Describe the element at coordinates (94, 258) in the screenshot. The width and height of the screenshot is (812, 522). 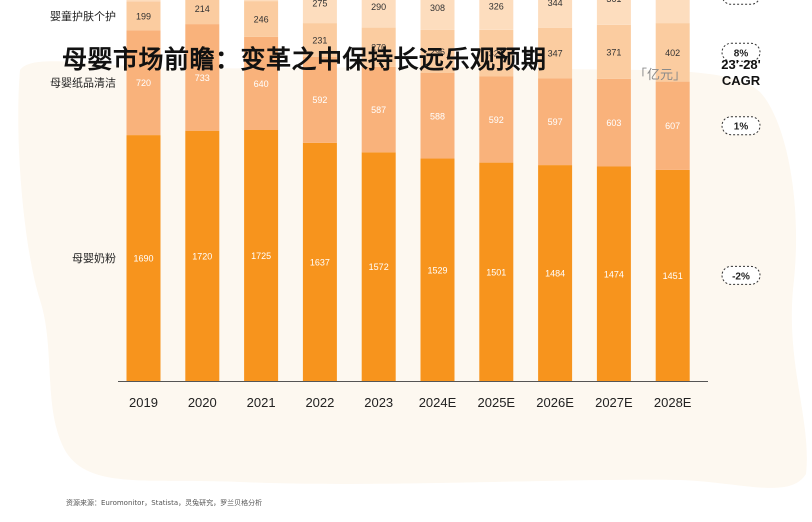
I see `legend-label: 母婴奶粉` at that location.